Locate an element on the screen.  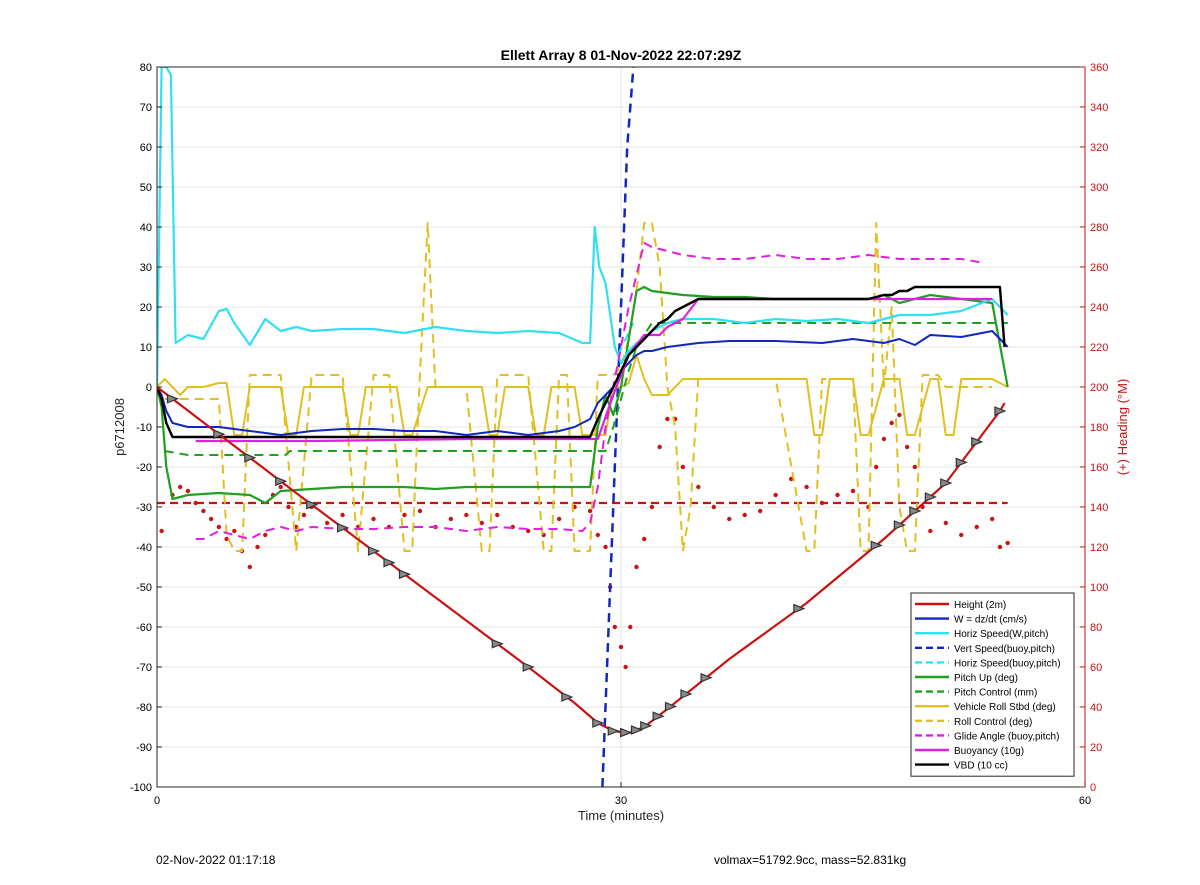
legend-label-vehicle-roll-stbd-deg: Vehicle Roll Stbd (deg) is located at coordinates (1005, 707).